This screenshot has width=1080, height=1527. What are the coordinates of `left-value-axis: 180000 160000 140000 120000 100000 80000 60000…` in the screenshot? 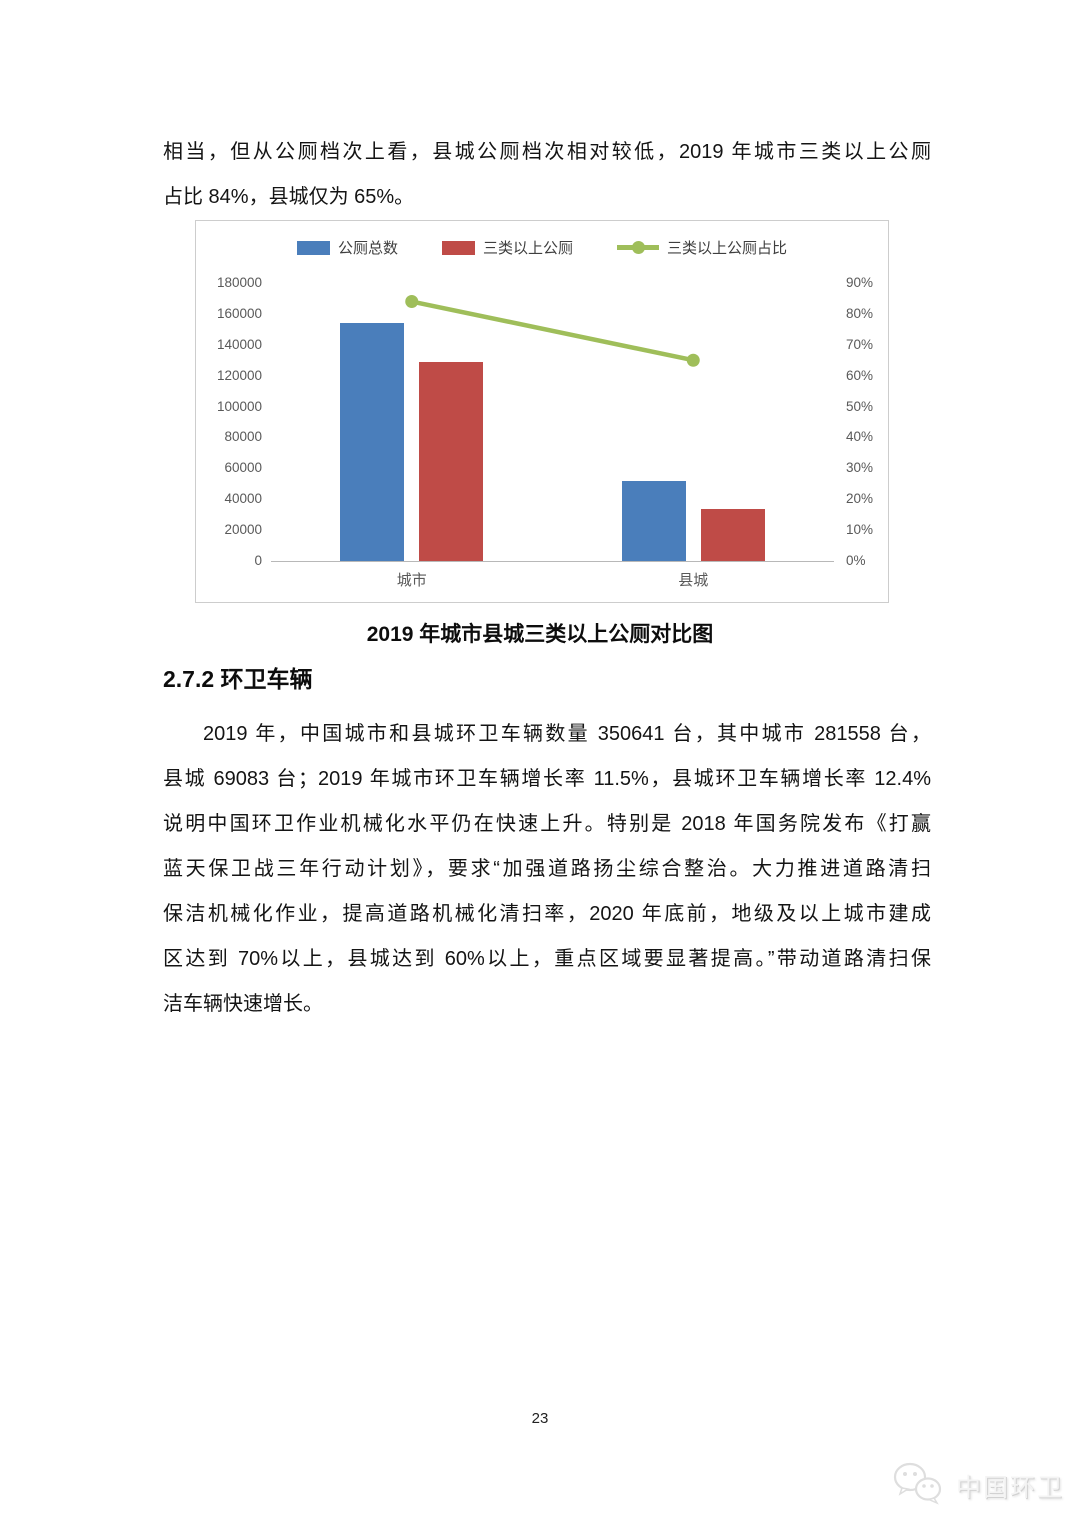 It's located at (229, 421).